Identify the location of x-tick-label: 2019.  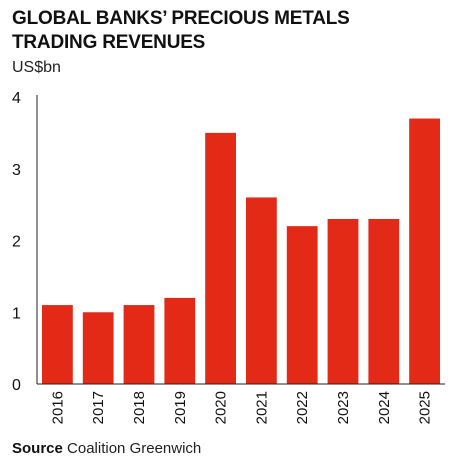
(180, 407).